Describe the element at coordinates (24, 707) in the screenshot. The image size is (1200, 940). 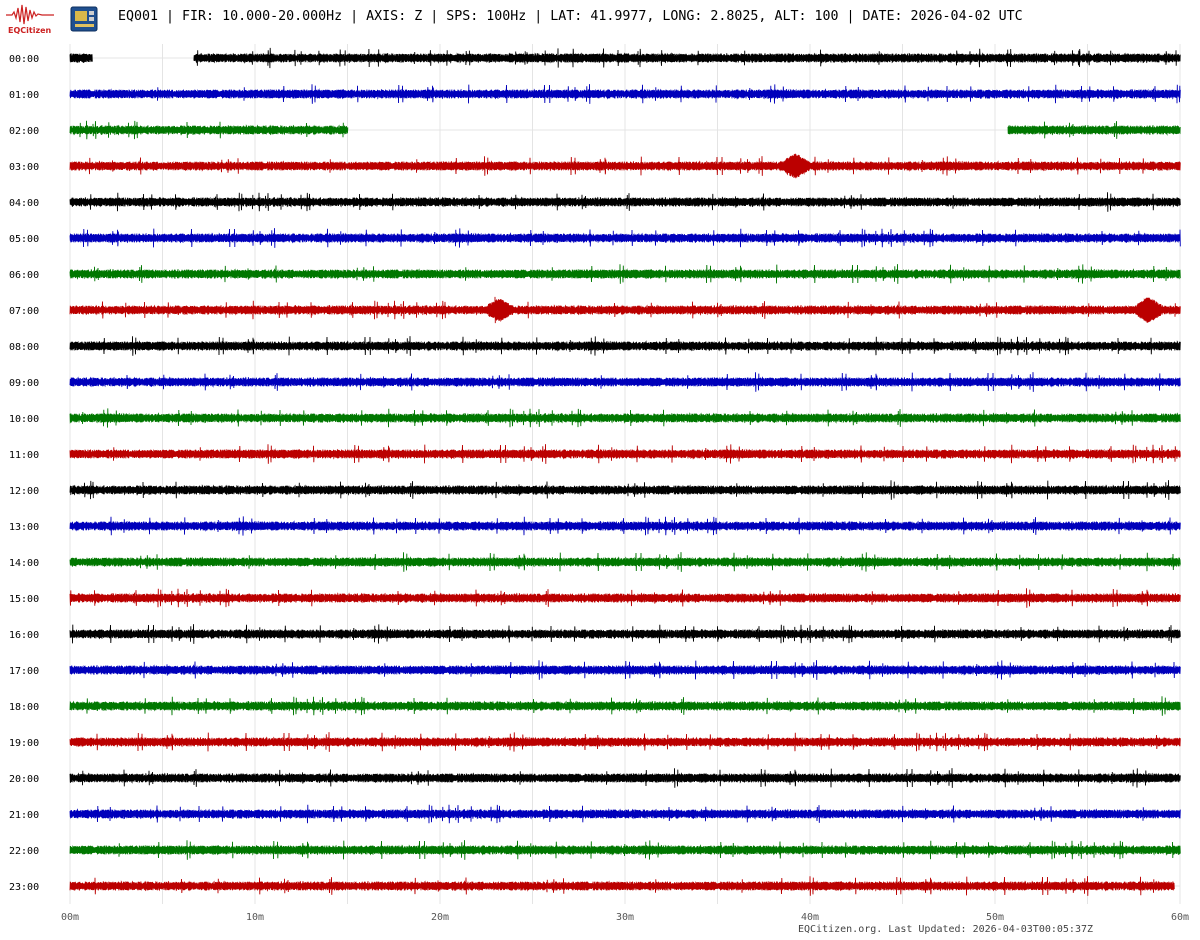
I see `hour-label: 18:00` at that location.